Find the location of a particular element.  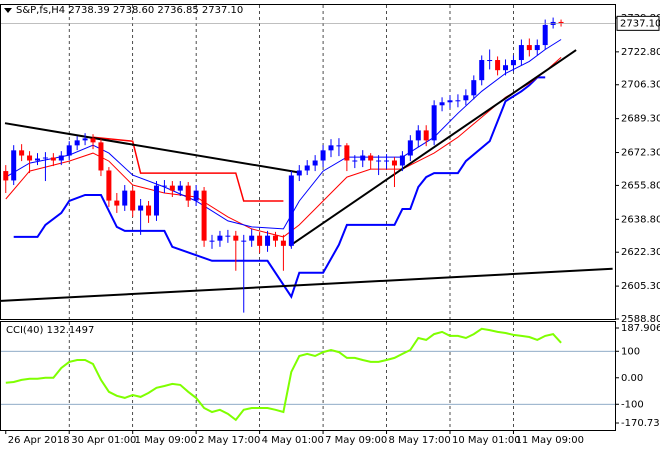

last-price-label: 2737.10 is located at coordinates (640, 23).